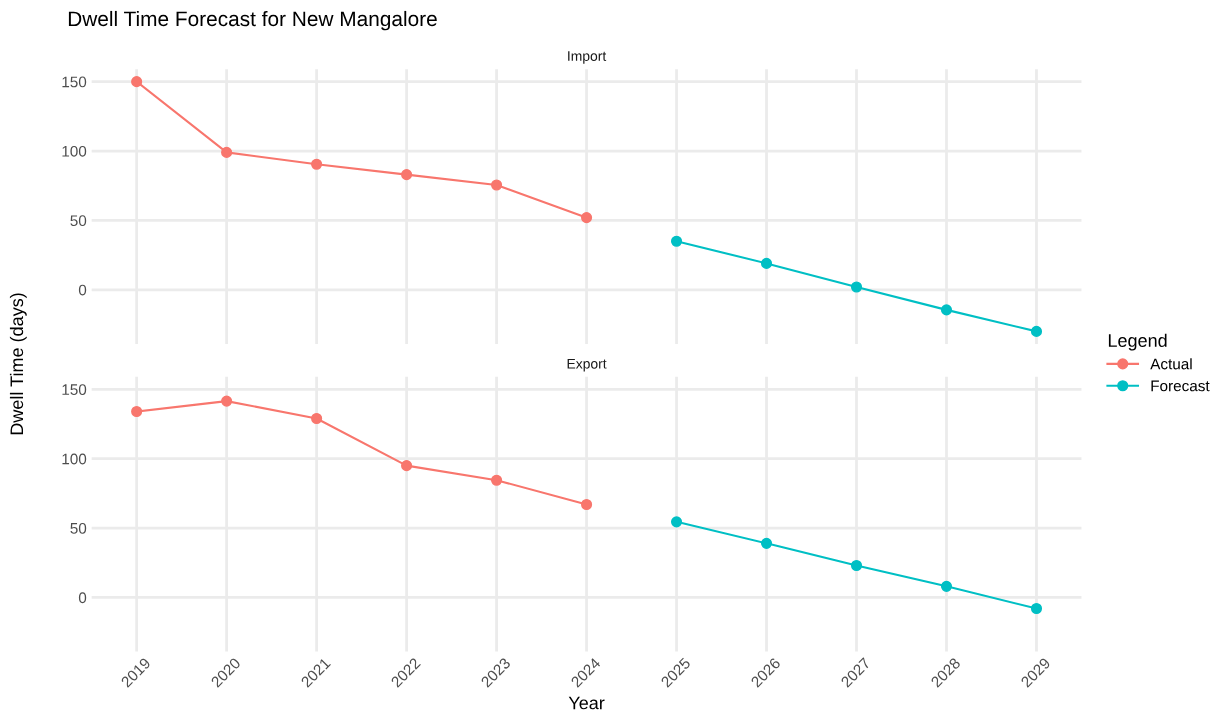 Image resolution: width=1222 pixels, height=728 pixels. I want to click on legend-label: Forecast, so click(1180, 386).